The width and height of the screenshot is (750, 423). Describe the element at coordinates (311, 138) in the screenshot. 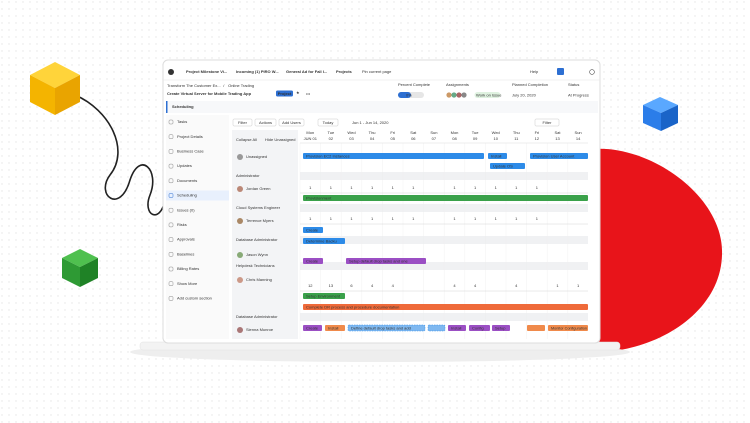

I see `date: JUN 01` at that location.